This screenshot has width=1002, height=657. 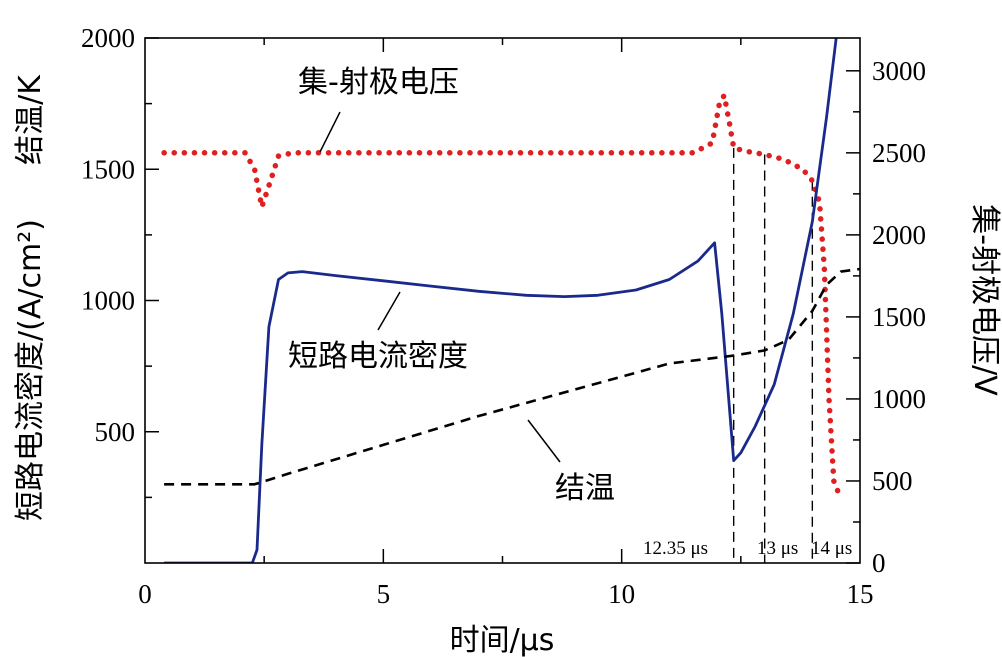 I want to click on annotation-13: 13 μs, so click(x=777, y=548).